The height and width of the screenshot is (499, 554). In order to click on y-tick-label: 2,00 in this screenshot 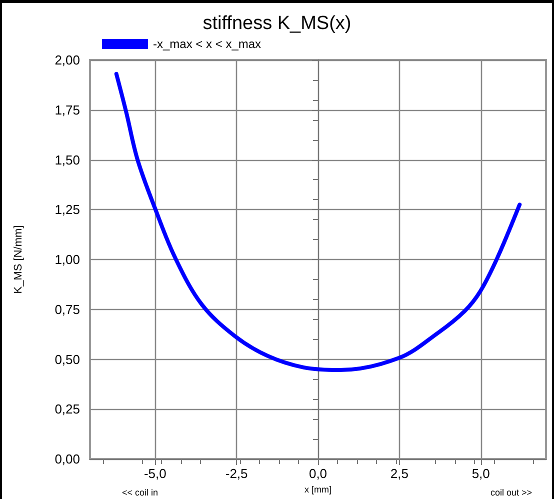, I will do `click(67, 60)`.